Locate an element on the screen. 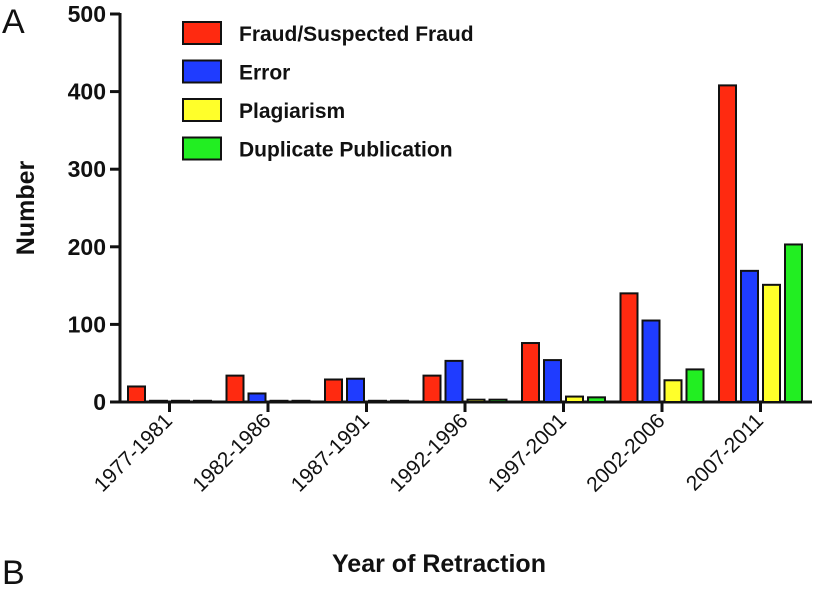  bar-1-1987-1991 is located at coordinates (333, 391).